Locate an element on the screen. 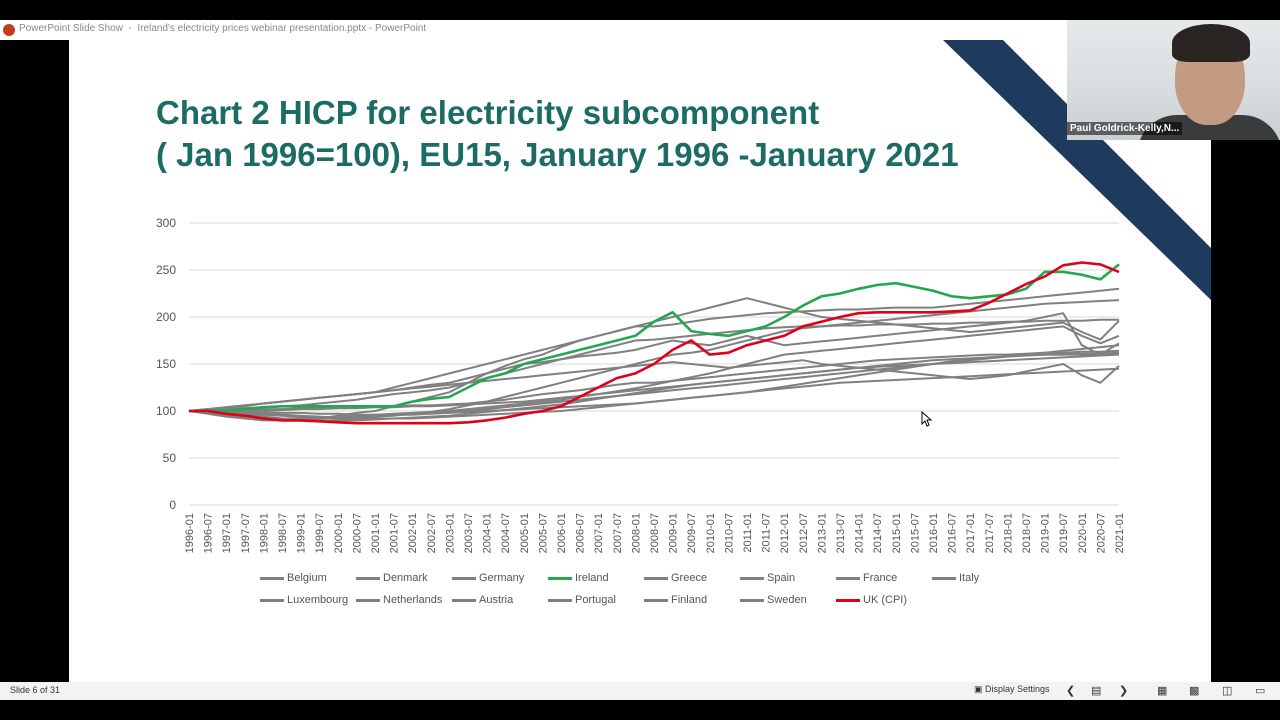 The height and width of the screenshot is (720, 1280). previous-slide-icon: ❮ is located at coordinates (1071, 691).